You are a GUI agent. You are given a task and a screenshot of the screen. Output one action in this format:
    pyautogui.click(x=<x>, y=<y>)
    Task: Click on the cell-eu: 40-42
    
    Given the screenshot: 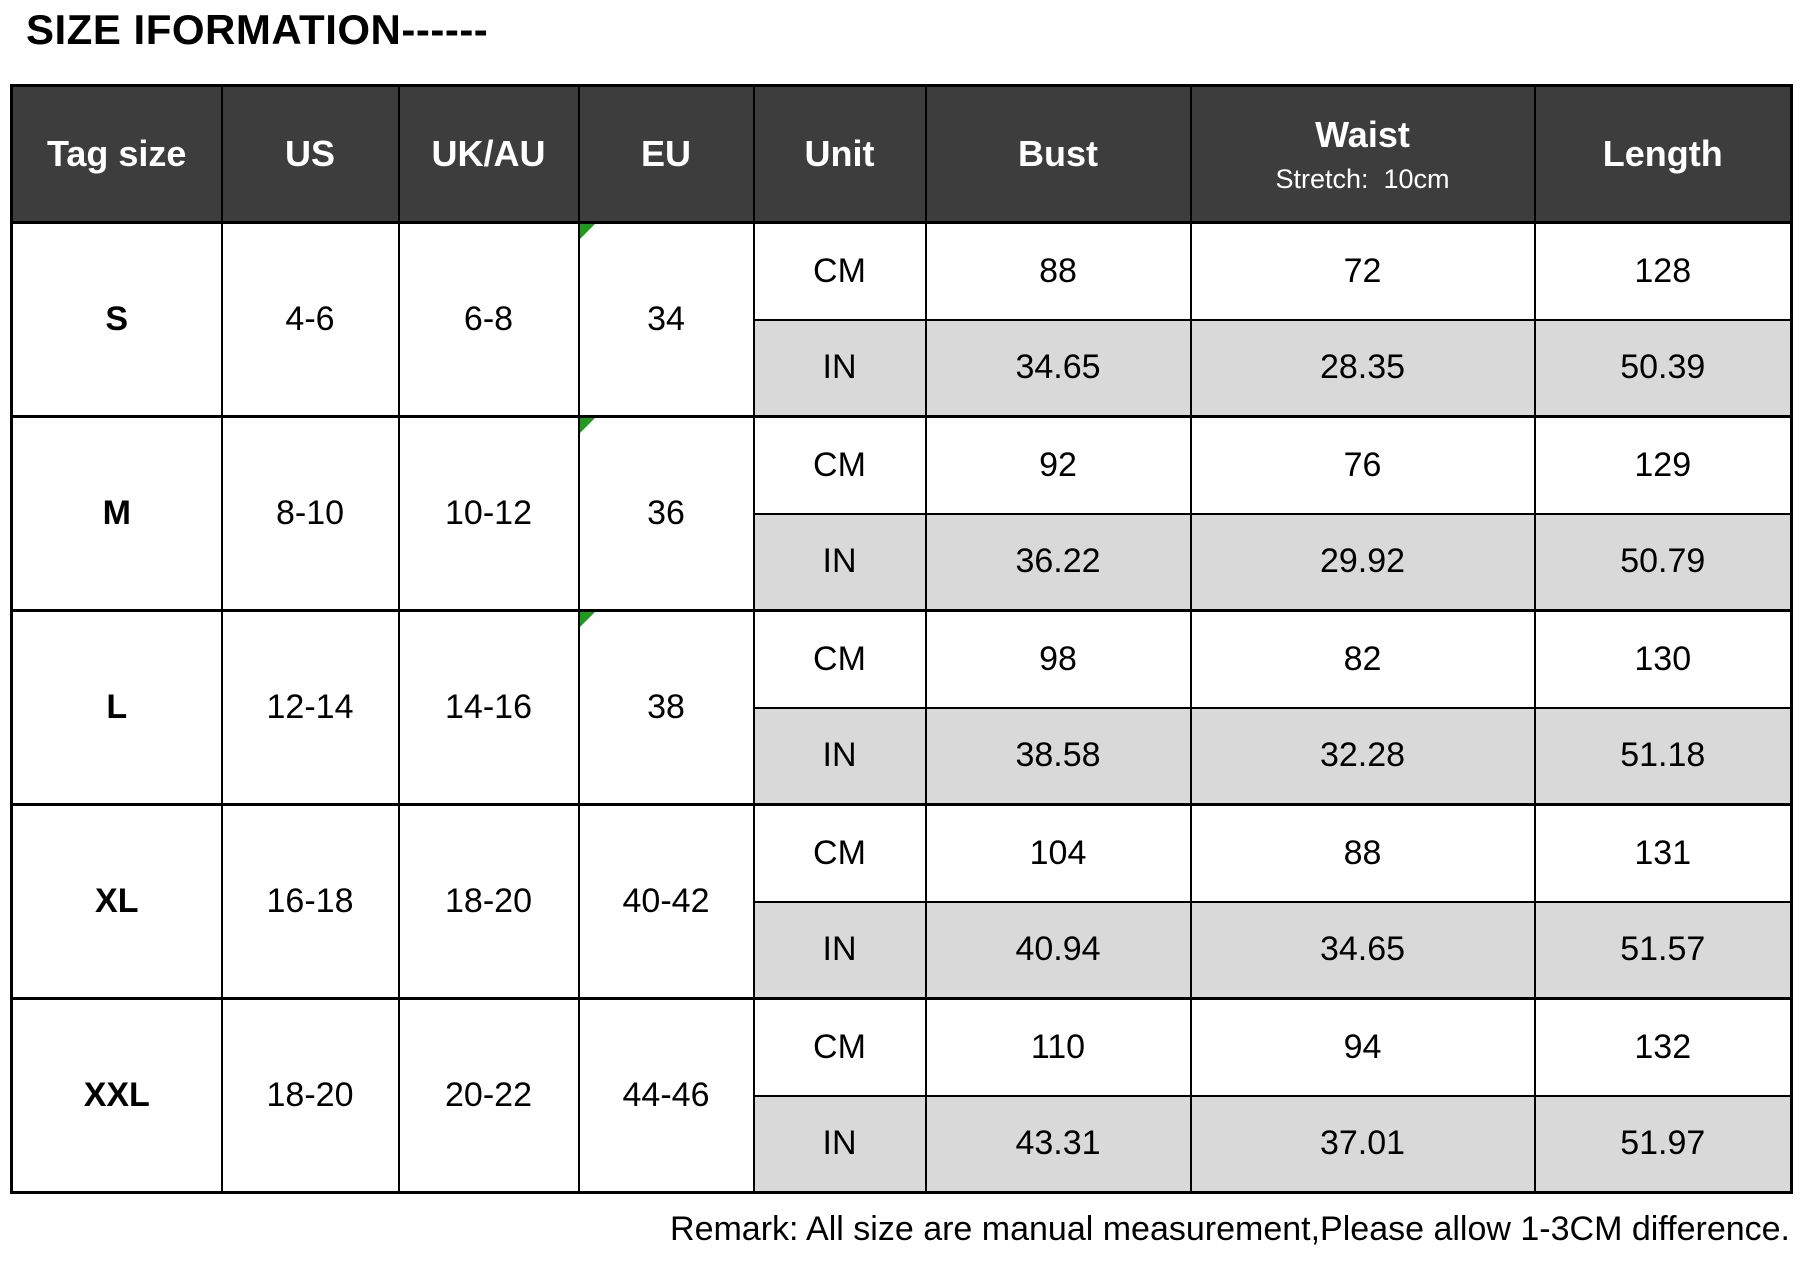 What is the action you would take?
    pyautogui.click(x=666, y=901)
    